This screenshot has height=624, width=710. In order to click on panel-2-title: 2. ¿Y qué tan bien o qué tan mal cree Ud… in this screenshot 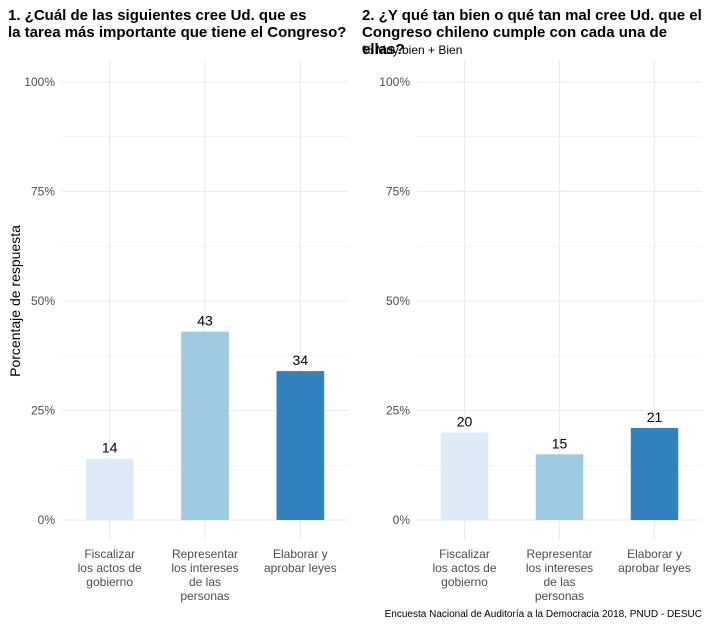, I will do `click(532, 32)`.